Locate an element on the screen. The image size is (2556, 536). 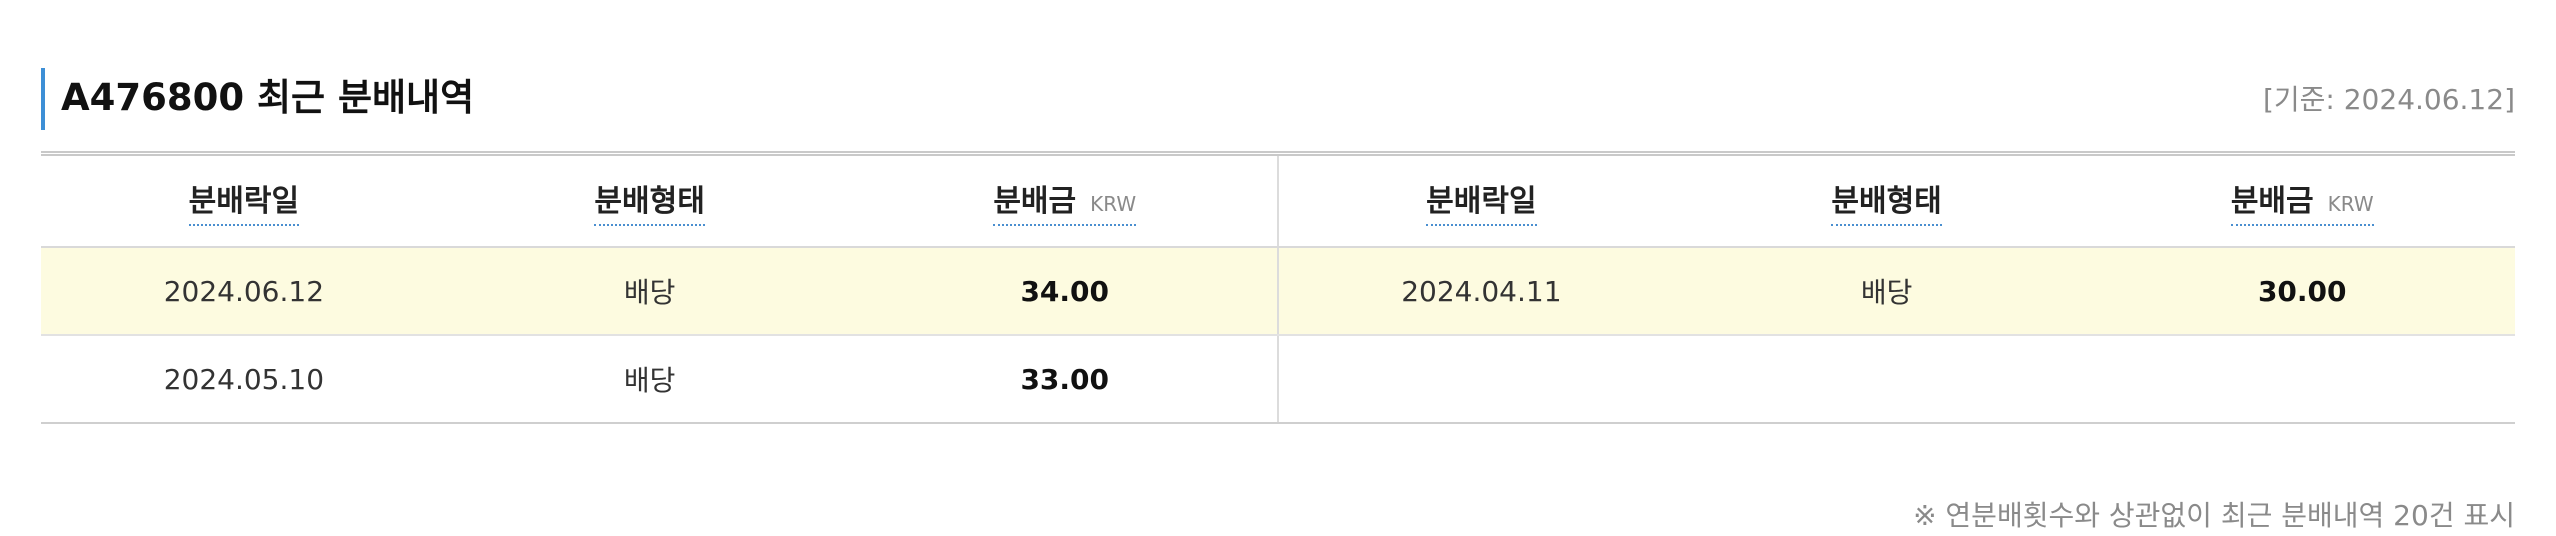
cell-ex-date: 2024.06.12 is located at coordinates (244, 291).